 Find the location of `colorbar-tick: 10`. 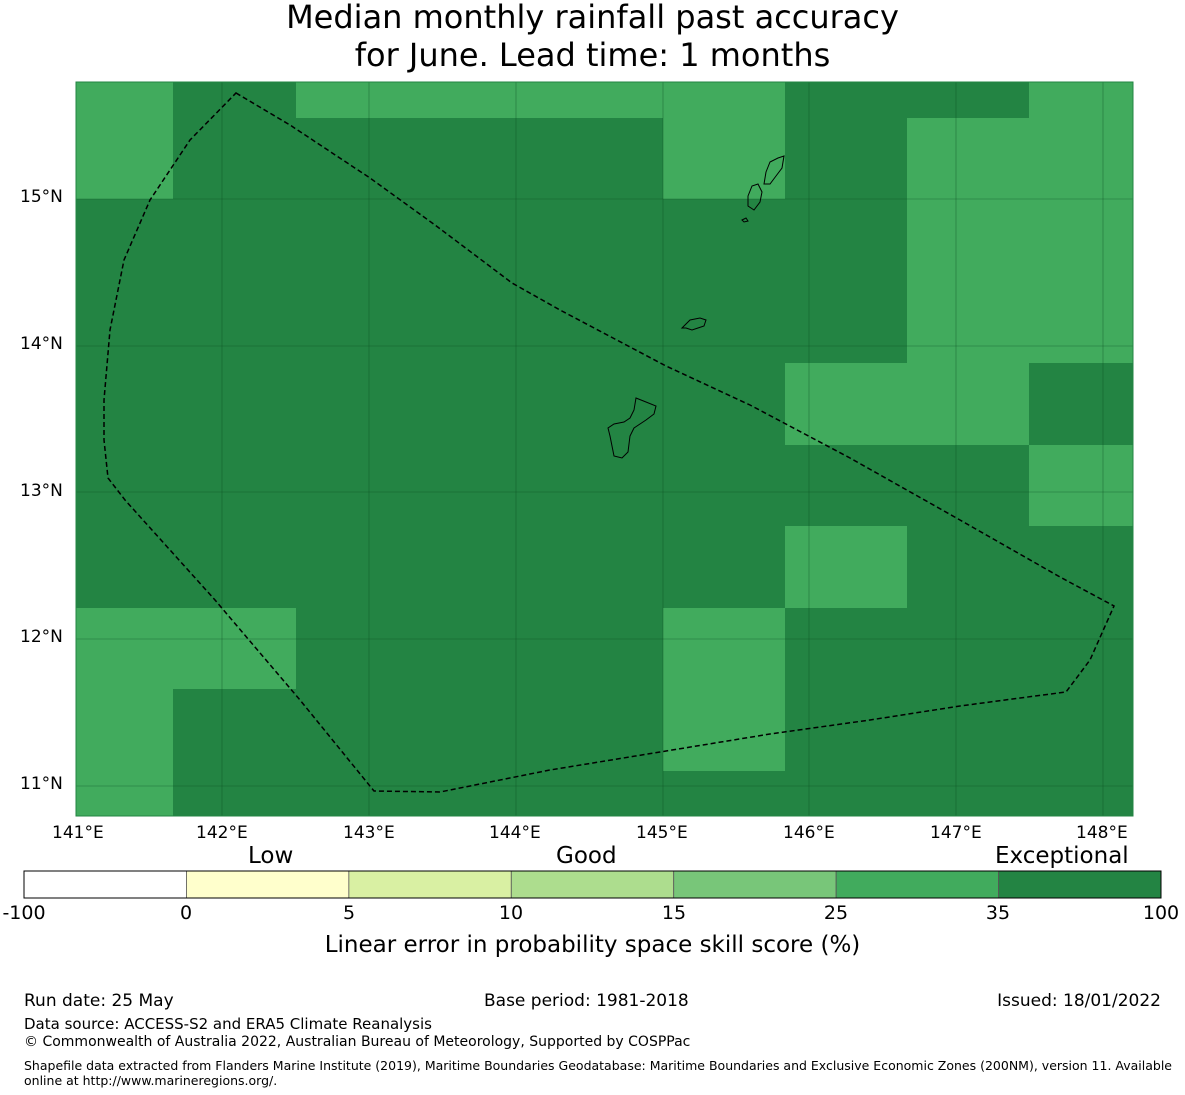

colorbar-tick: 10 is located at coordinates (511, 913).